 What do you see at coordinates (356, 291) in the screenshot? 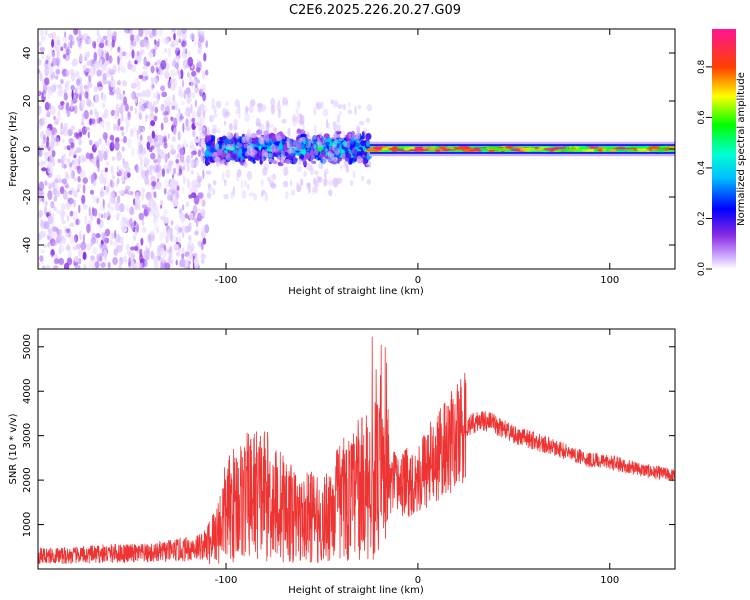
I see `spectrogram-x-label: Height of straight line (km)` at bounding box center [356, 291].